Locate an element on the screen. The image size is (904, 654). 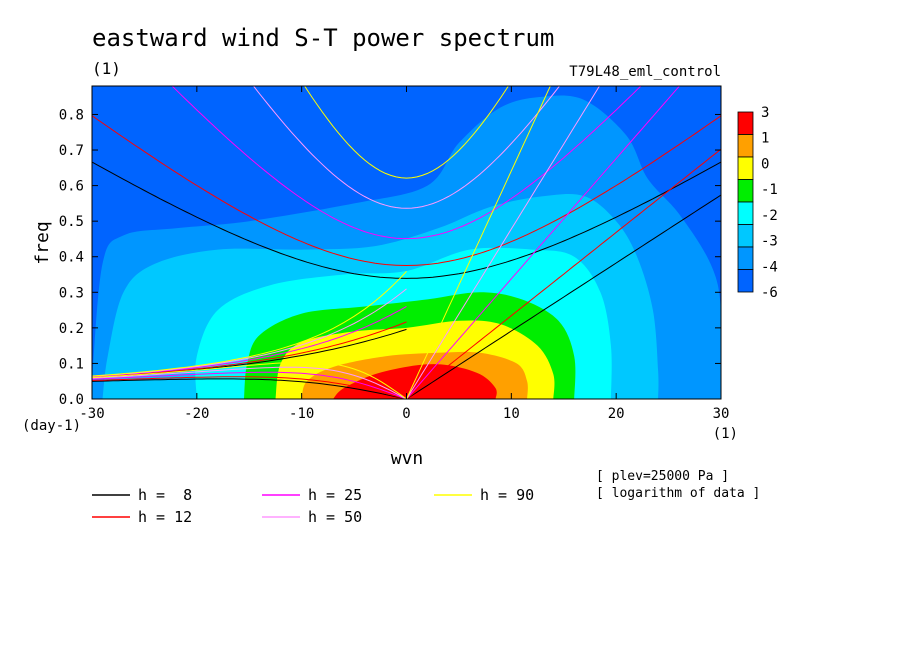
y-tick-label: 0.6 is located at coordinates (71, 187).